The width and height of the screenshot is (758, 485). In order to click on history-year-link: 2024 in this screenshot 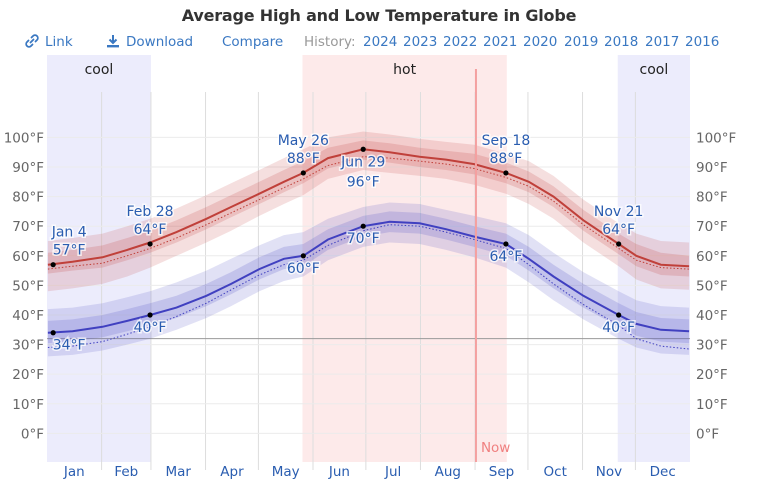, I will do `click(380, 42)`.